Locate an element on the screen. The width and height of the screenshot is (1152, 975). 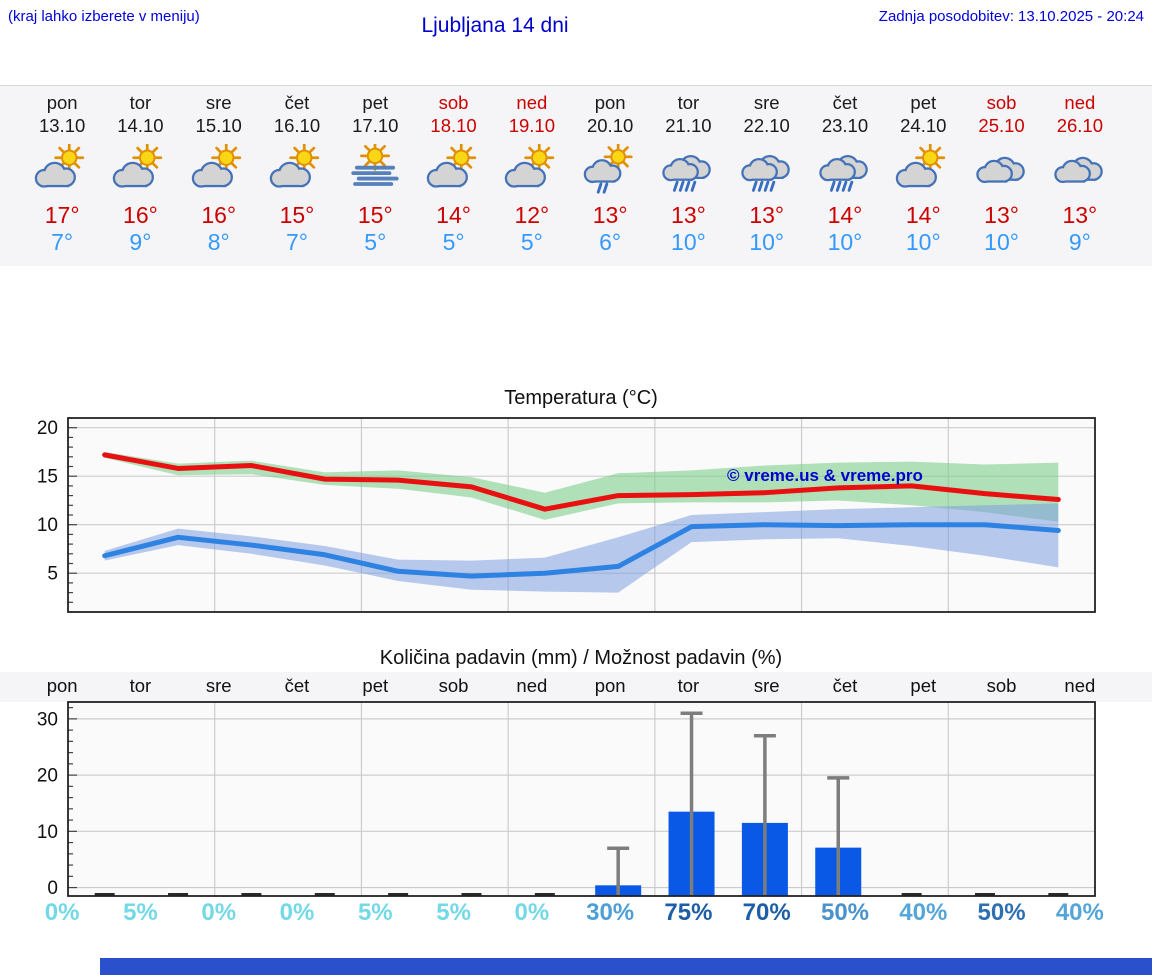
forecast-day: sob 25.10 13° 10° is located at coordinates (1001, 176).